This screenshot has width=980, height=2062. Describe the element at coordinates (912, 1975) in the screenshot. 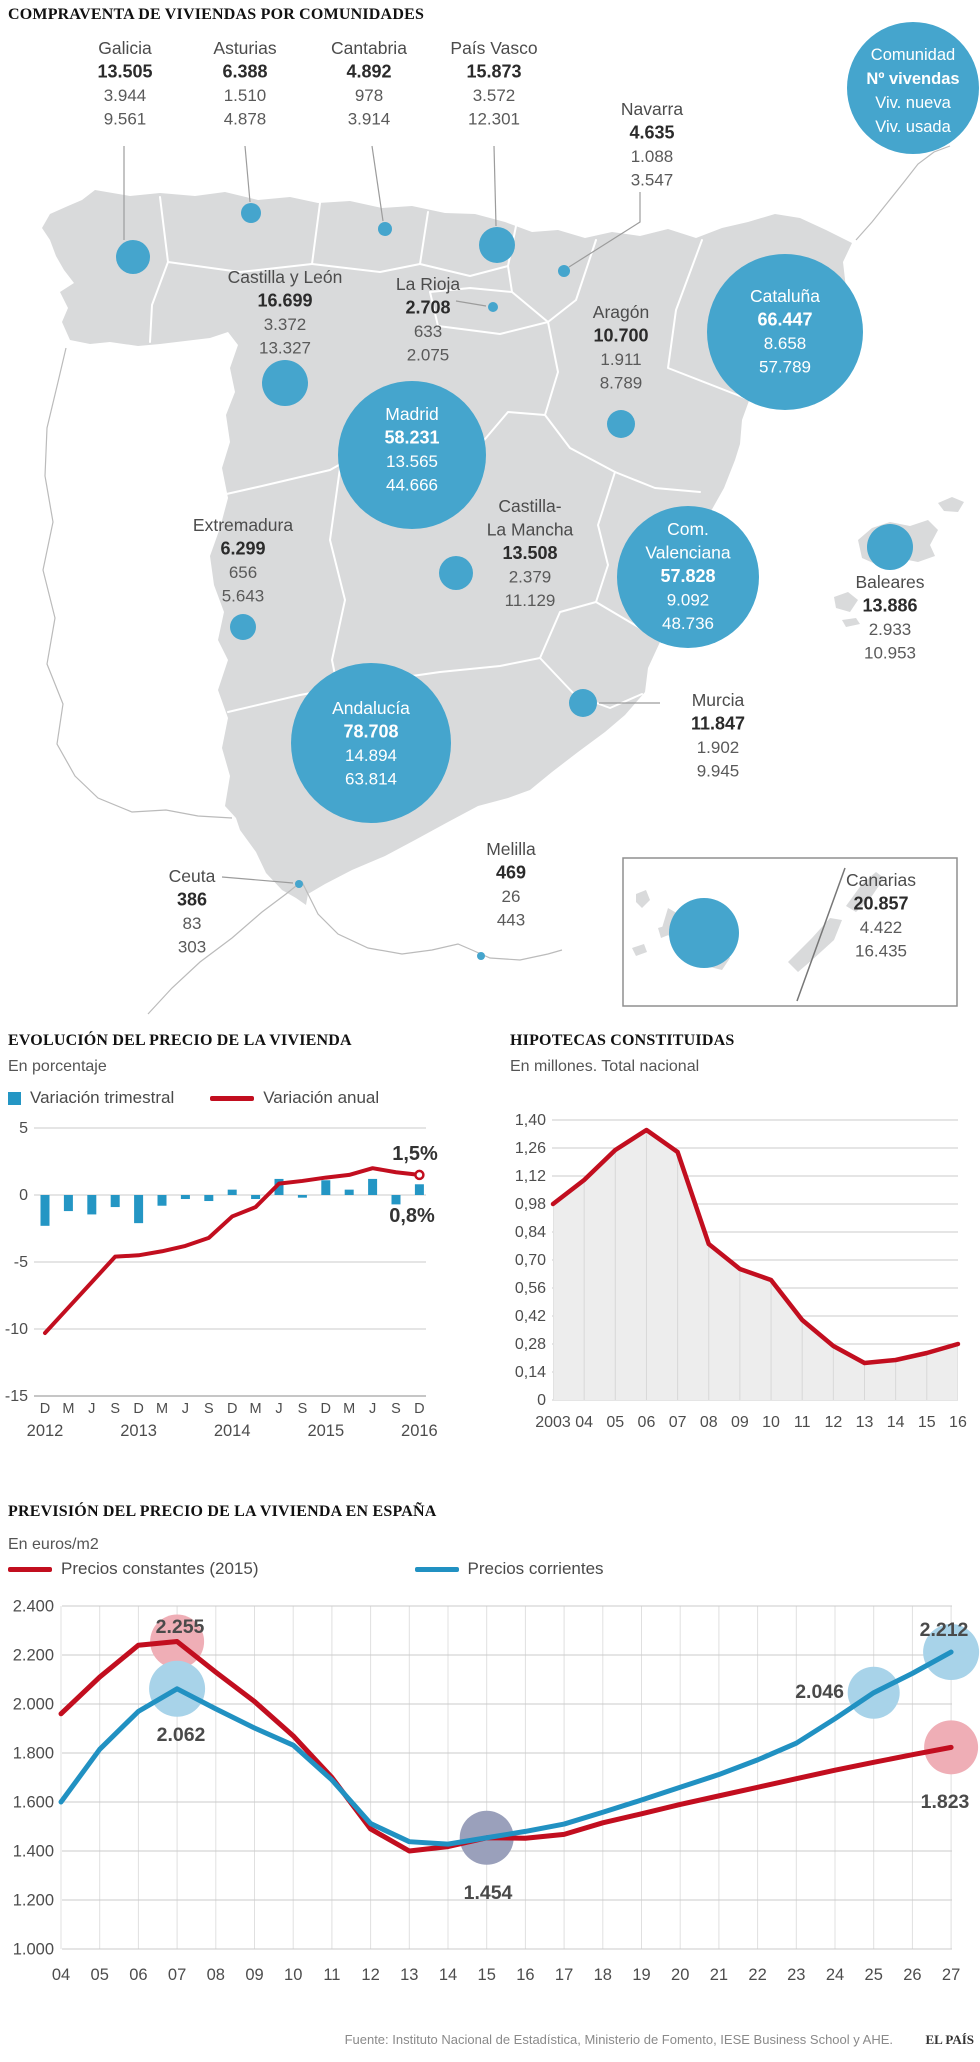

I see `x-tick: 26` at that location.